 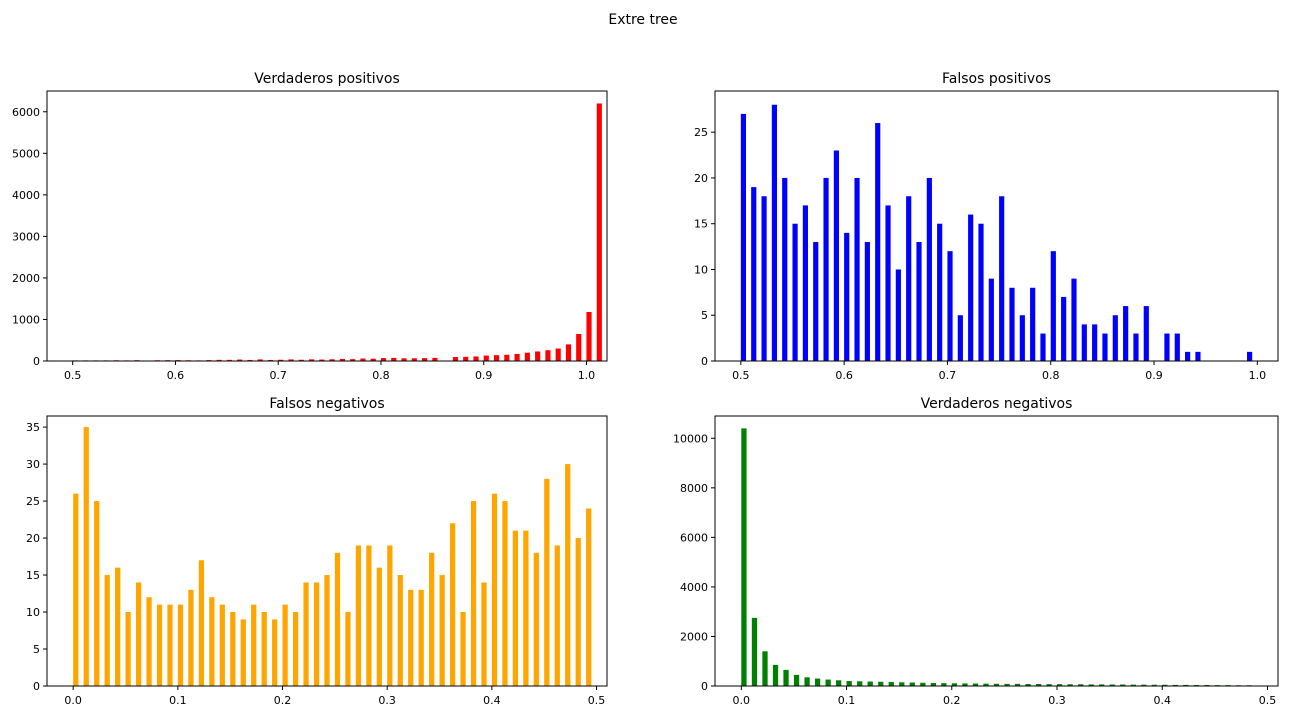 I want to click on figure-title: Extre tree, so click(x=642, y=20).